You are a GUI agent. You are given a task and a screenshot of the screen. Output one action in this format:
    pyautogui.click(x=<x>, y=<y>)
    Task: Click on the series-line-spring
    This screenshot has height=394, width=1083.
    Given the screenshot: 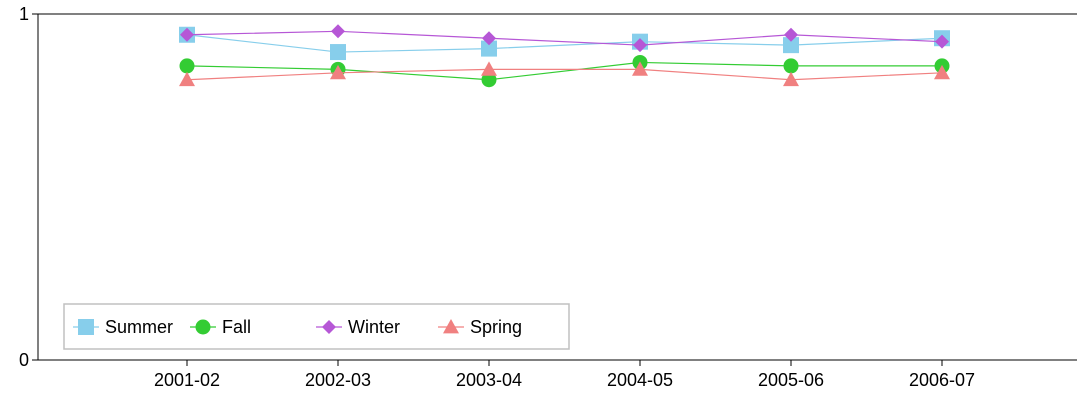 What is the action you would take?
    pyautogui.click(x=564, y=74)
    